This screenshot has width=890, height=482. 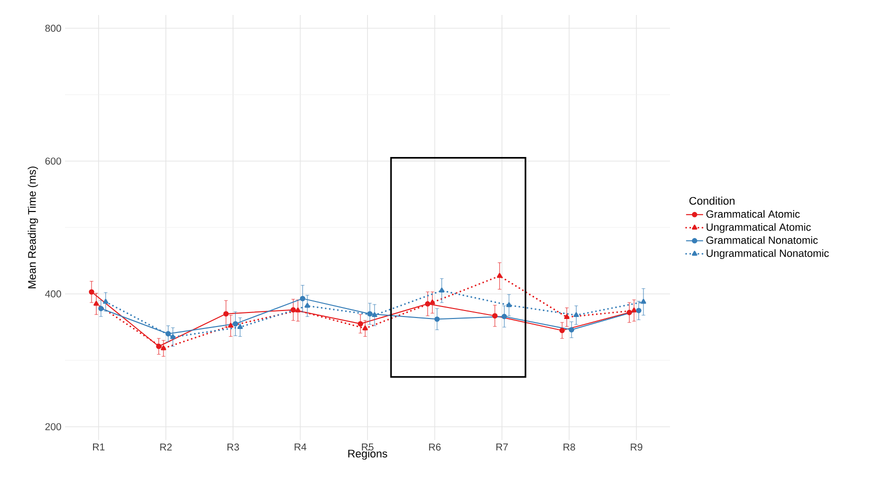 I want to click on y-tick-label: 800, so click(x=53, y=28).